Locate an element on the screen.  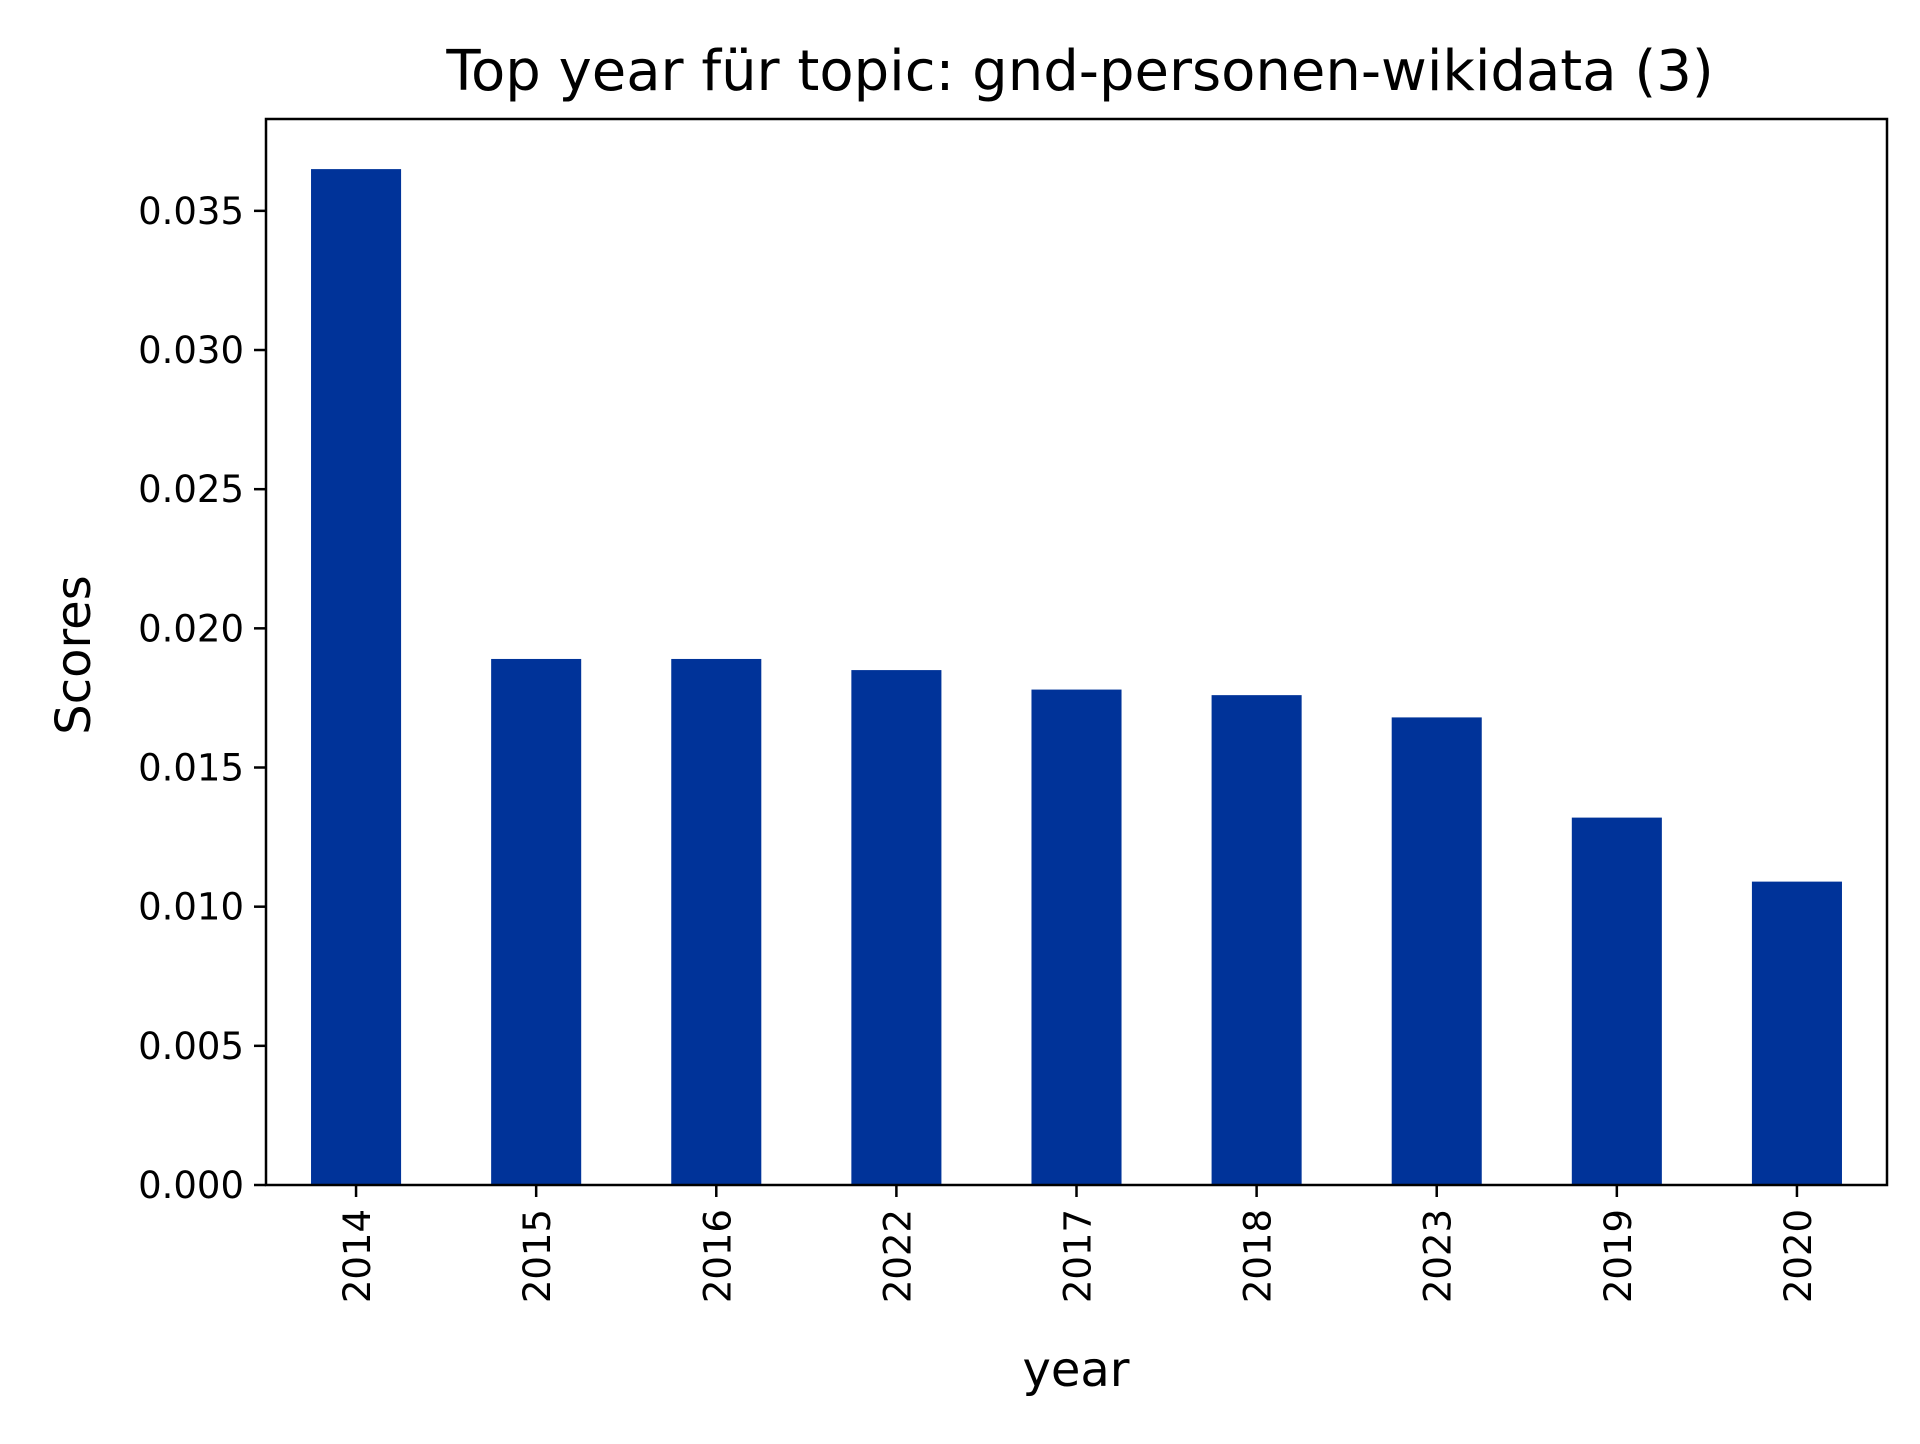
y-tick-label: 0.010 is located at coordinates (191, 907).